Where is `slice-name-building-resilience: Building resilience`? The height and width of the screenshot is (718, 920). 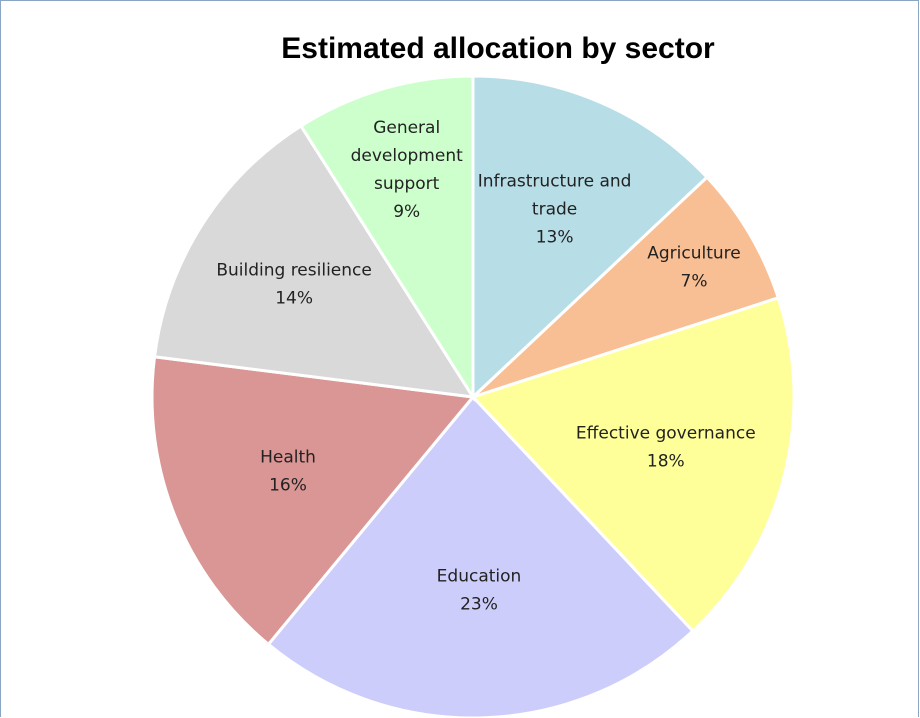
slice-name-building-resilience: Building resilience is located at coordinates (294, 271).